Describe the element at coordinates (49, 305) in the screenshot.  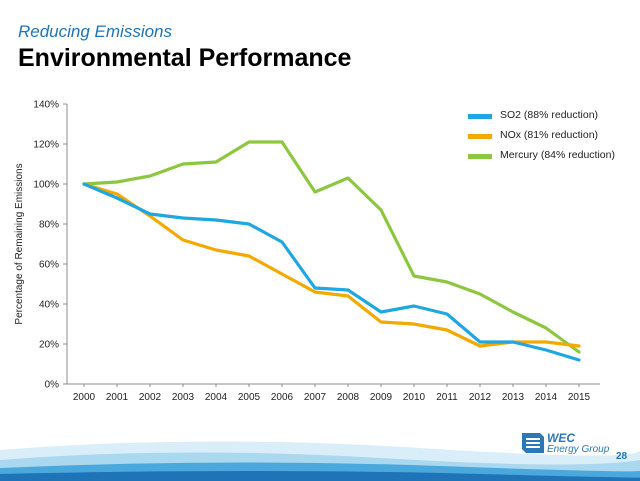
I see `y-tick-label: 40%` at that location.